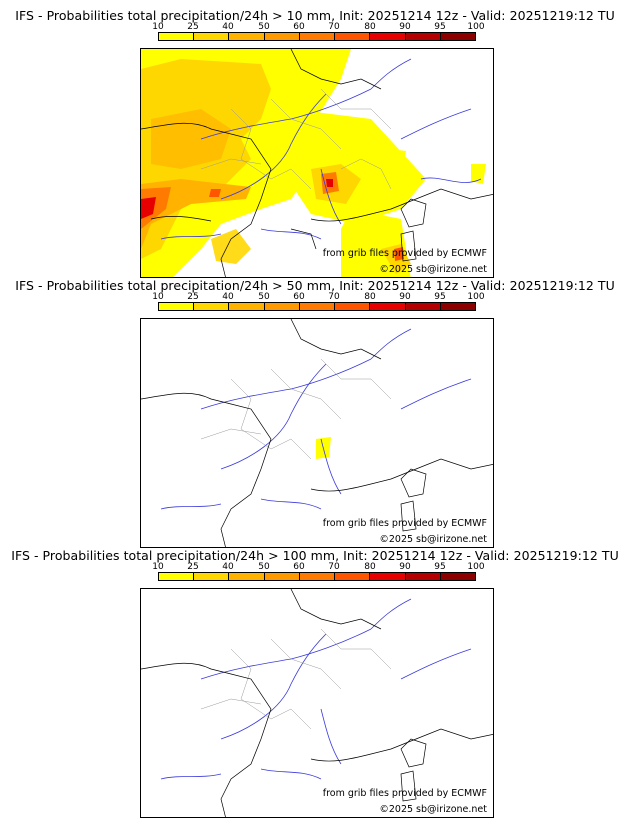  I want to click on rivers, so click(321, 149).